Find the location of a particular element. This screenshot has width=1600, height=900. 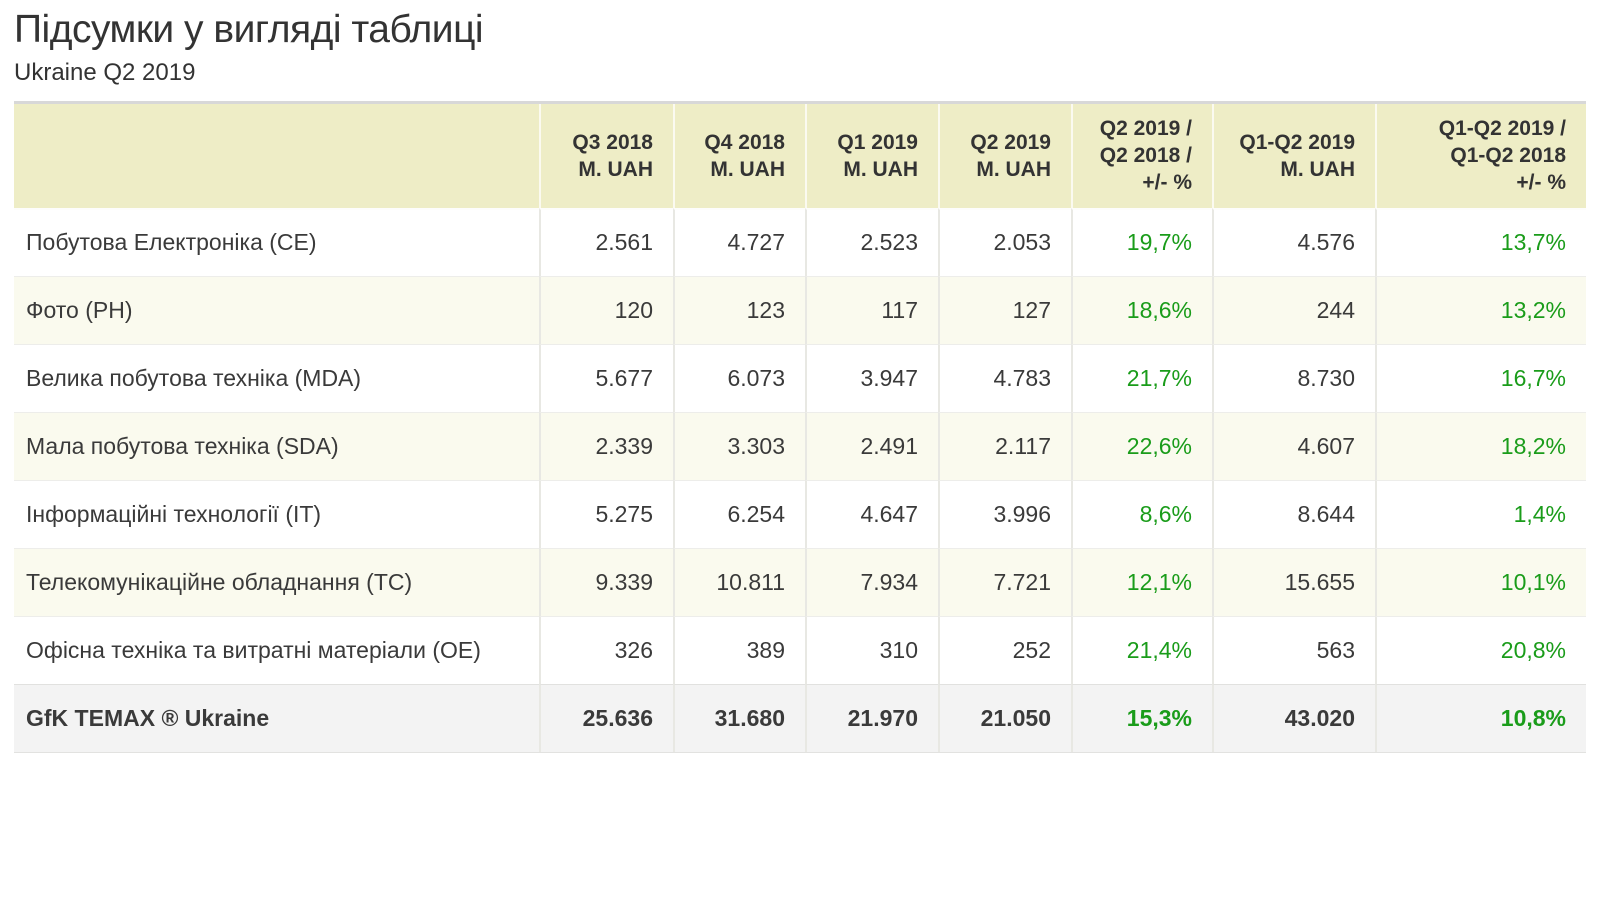

total-value-cell: 25.636 is located at coordinates (606, 717).